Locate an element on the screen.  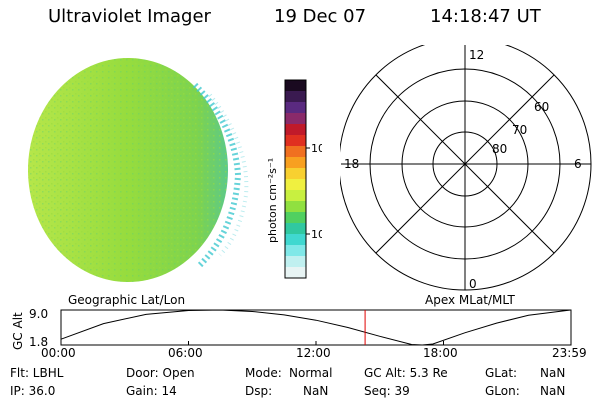
apex-panel-label: Apex MLat/MLT is located at coordinates (470, 300).